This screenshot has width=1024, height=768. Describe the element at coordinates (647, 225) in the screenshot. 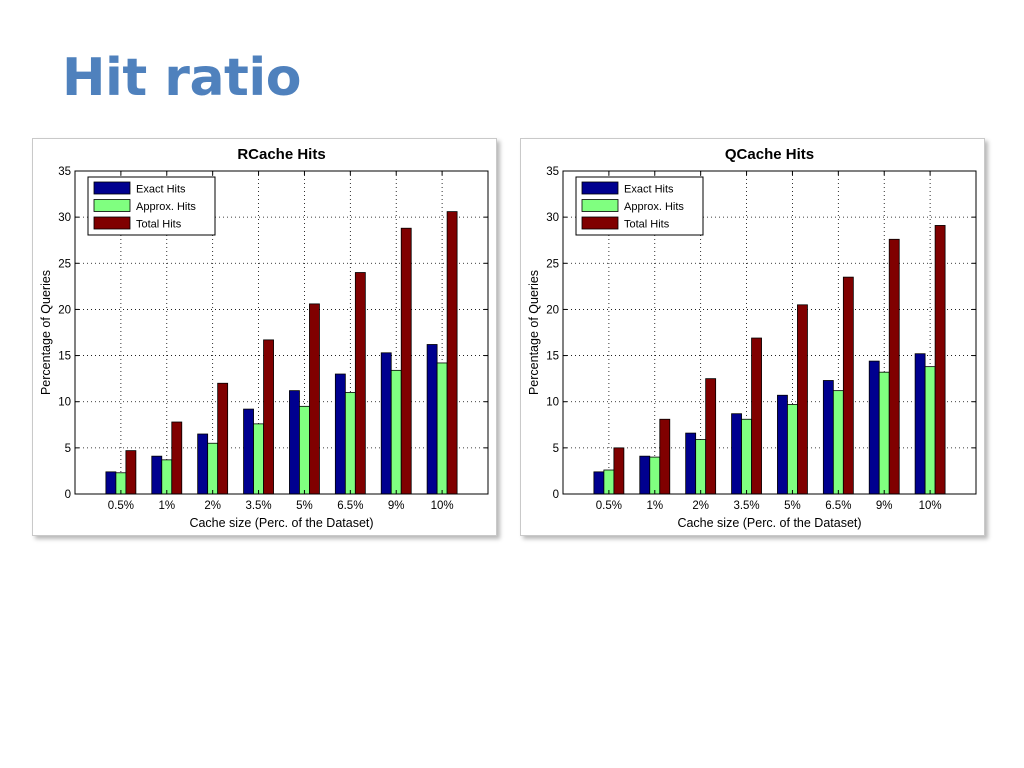

I see `legend-label-total-hits: Total Hits` at that location.